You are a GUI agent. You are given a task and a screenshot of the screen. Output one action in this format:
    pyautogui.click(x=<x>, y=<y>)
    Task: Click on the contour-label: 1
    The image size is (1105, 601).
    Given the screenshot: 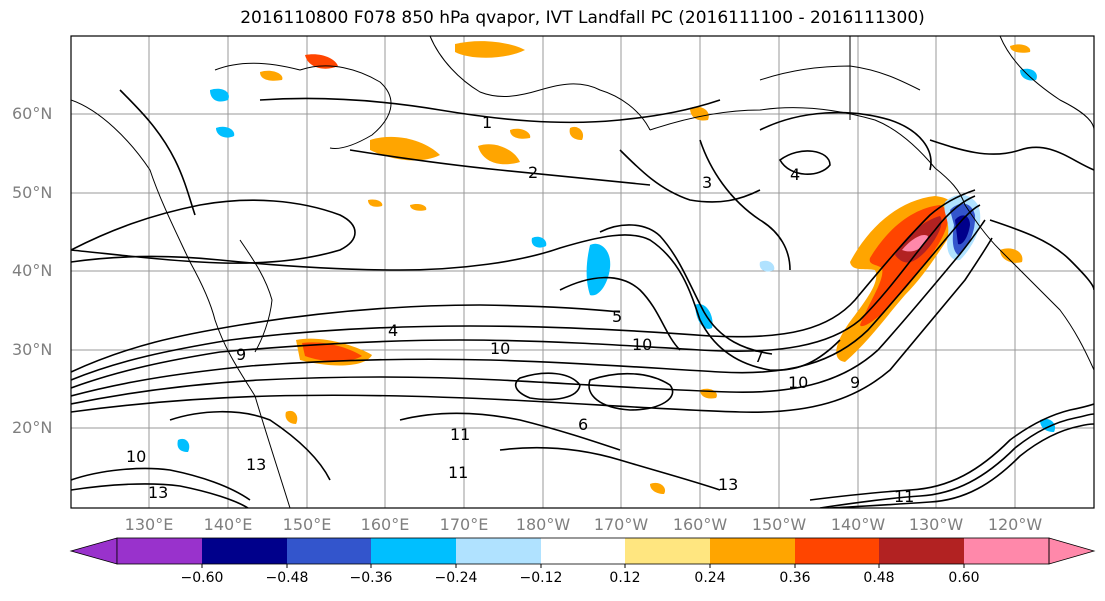 What is the action you would take?
    pyautogui.click(x=487, y=122)
    